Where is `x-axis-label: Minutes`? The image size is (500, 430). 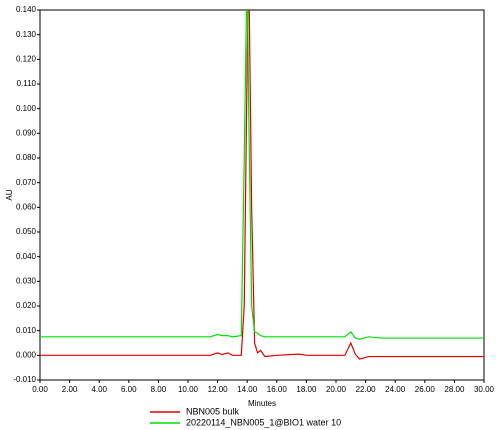
x-axis-label: Minutes is located at coordinates (262, 403).